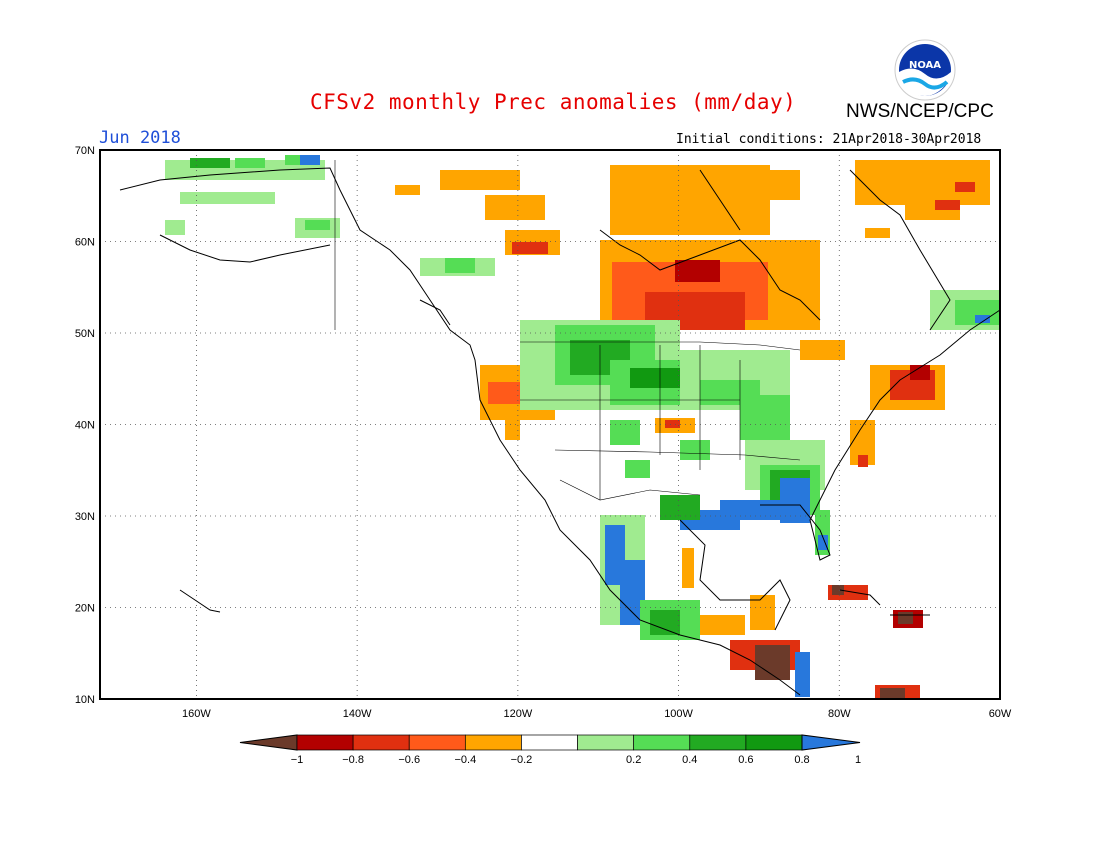 The height and width of the screenshot is (850, 1100). I want to click on colorbar-low-triangle, so click(268, 742).